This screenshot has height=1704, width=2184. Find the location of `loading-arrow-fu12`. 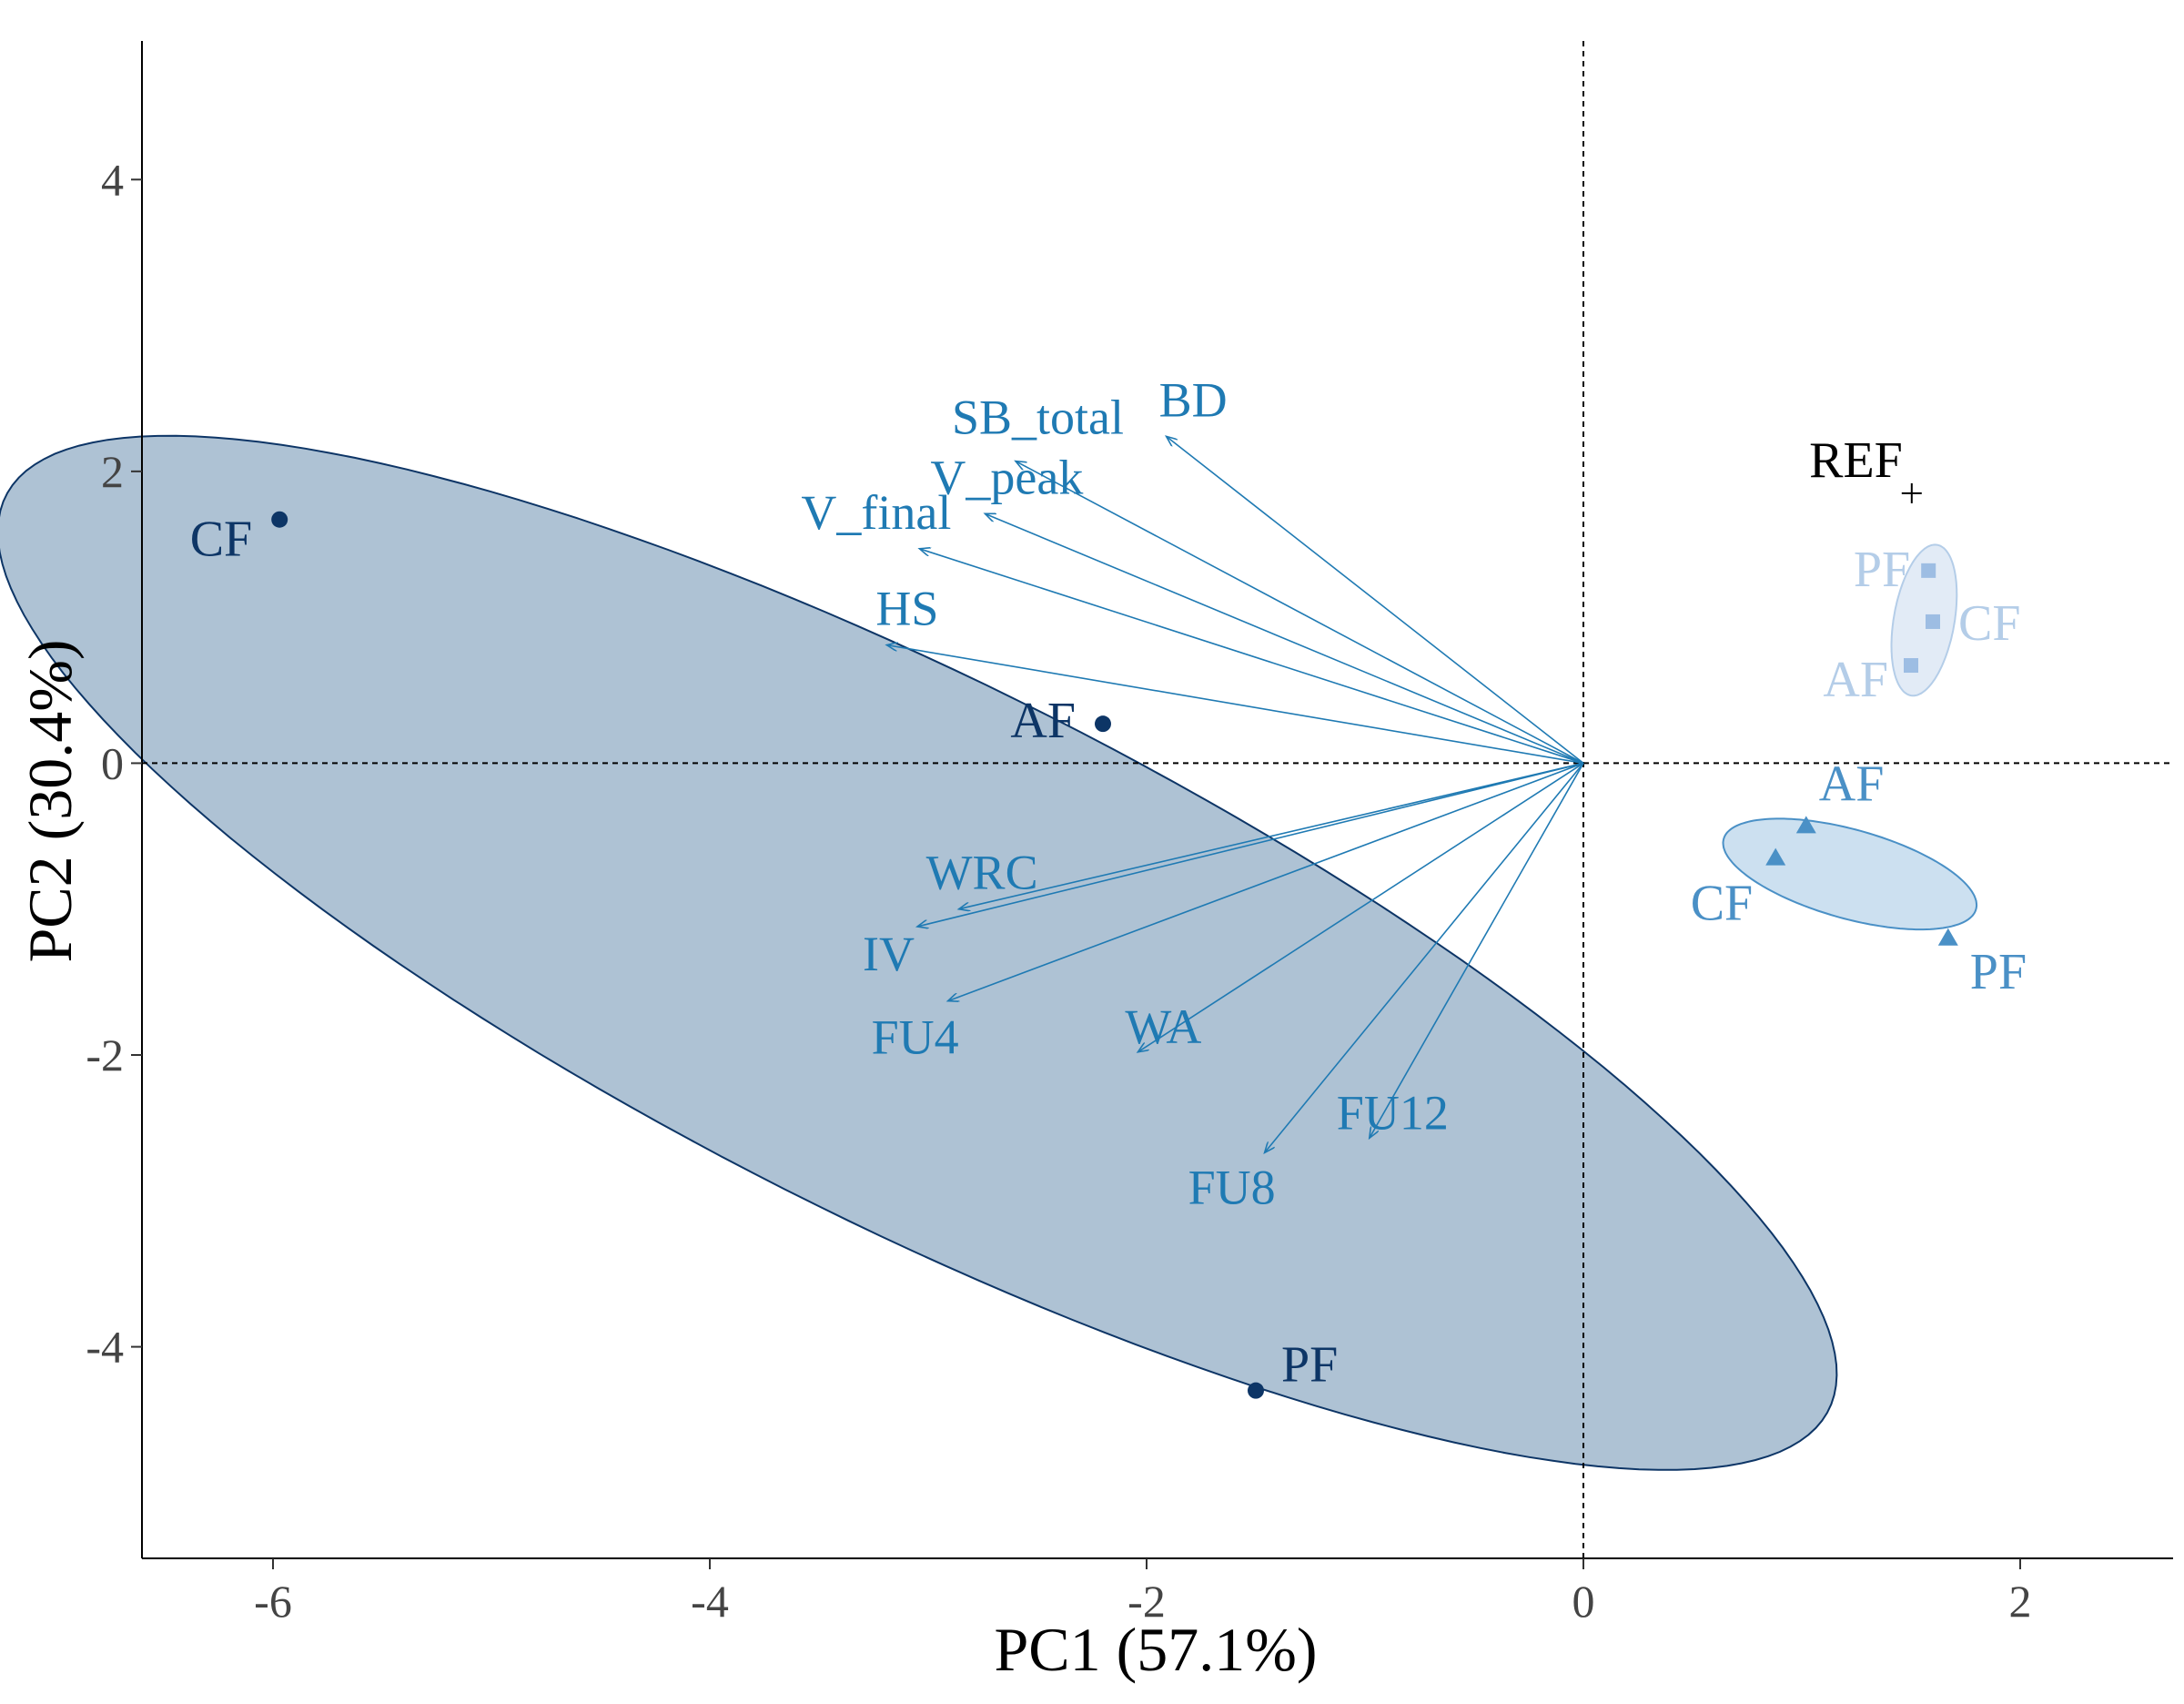

loading-arrow-fu12 is located at coordinates (1477, 950).